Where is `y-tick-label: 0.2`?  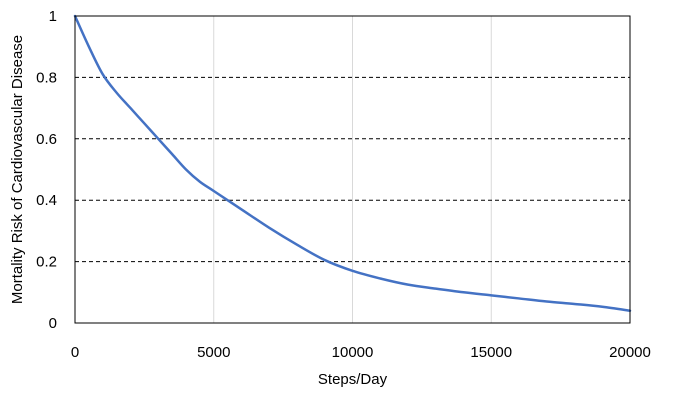 y-tick-label: 0.2 is located at coordinates (46, 262).